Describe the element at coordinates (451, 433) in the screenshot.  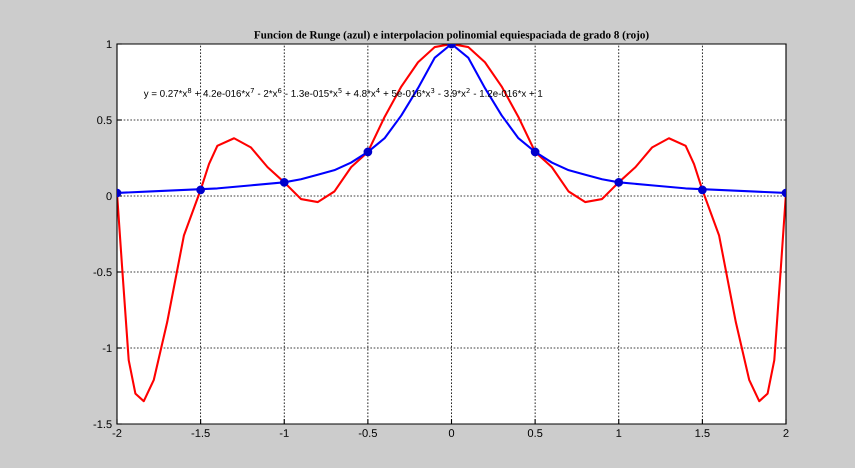
I see `x-tick-label: 0` at that location.